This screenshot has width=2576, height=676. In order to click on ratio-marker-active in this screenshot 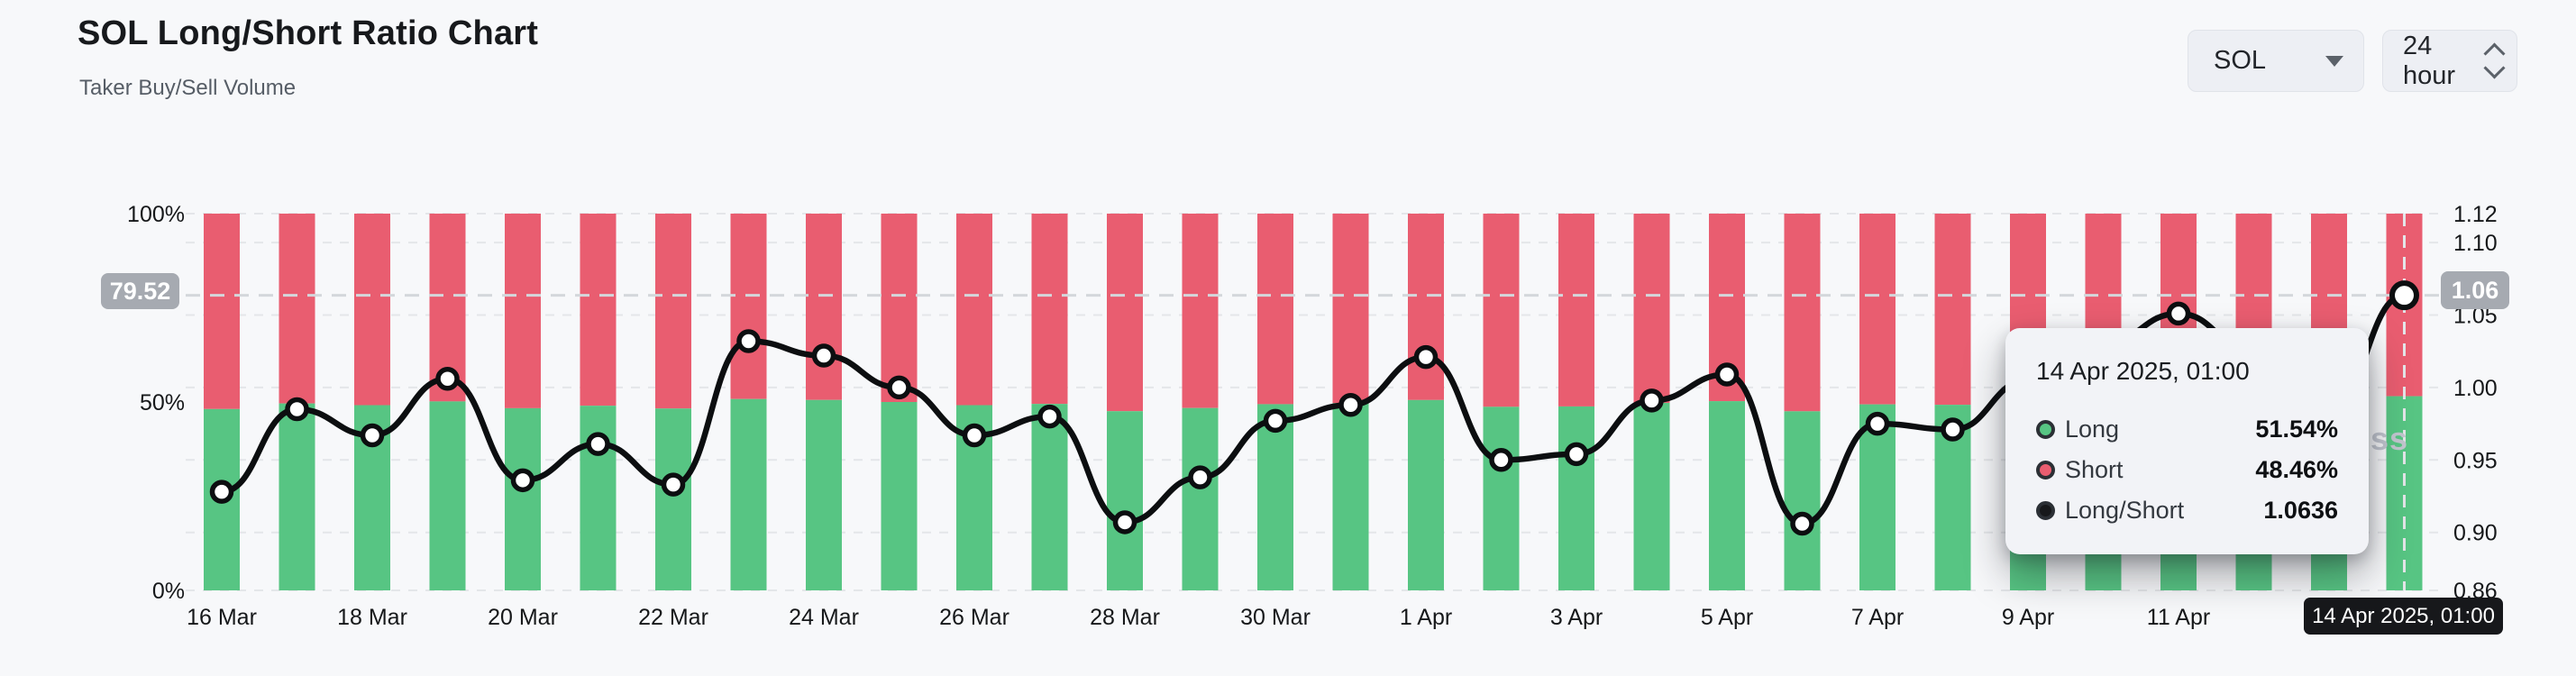, I will do `click(2404, 295)`.